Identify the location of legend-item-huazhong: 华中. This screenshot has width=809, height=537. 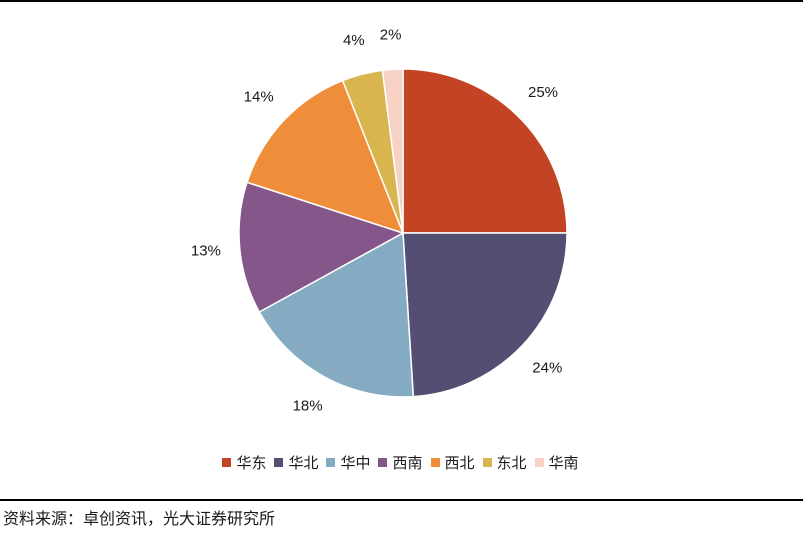
(348, 462).